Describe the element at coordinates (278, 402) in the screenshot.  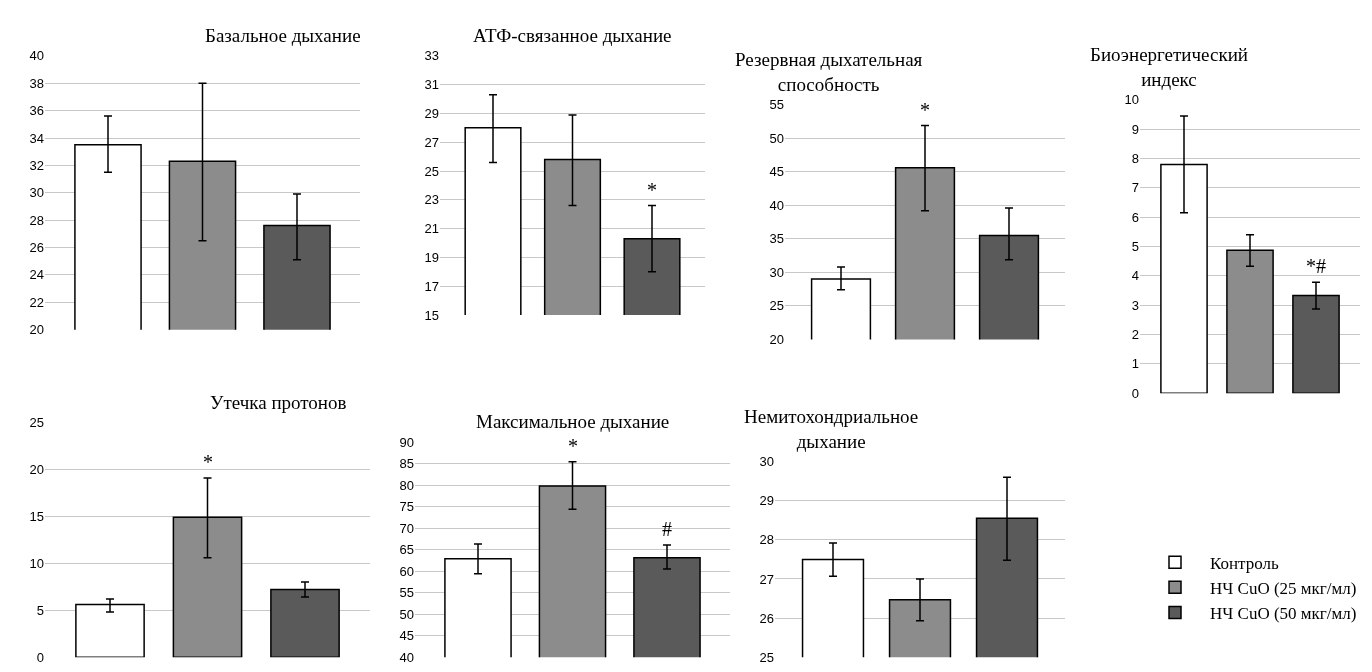
I see `chart-title: Утечка протонов` at that location.